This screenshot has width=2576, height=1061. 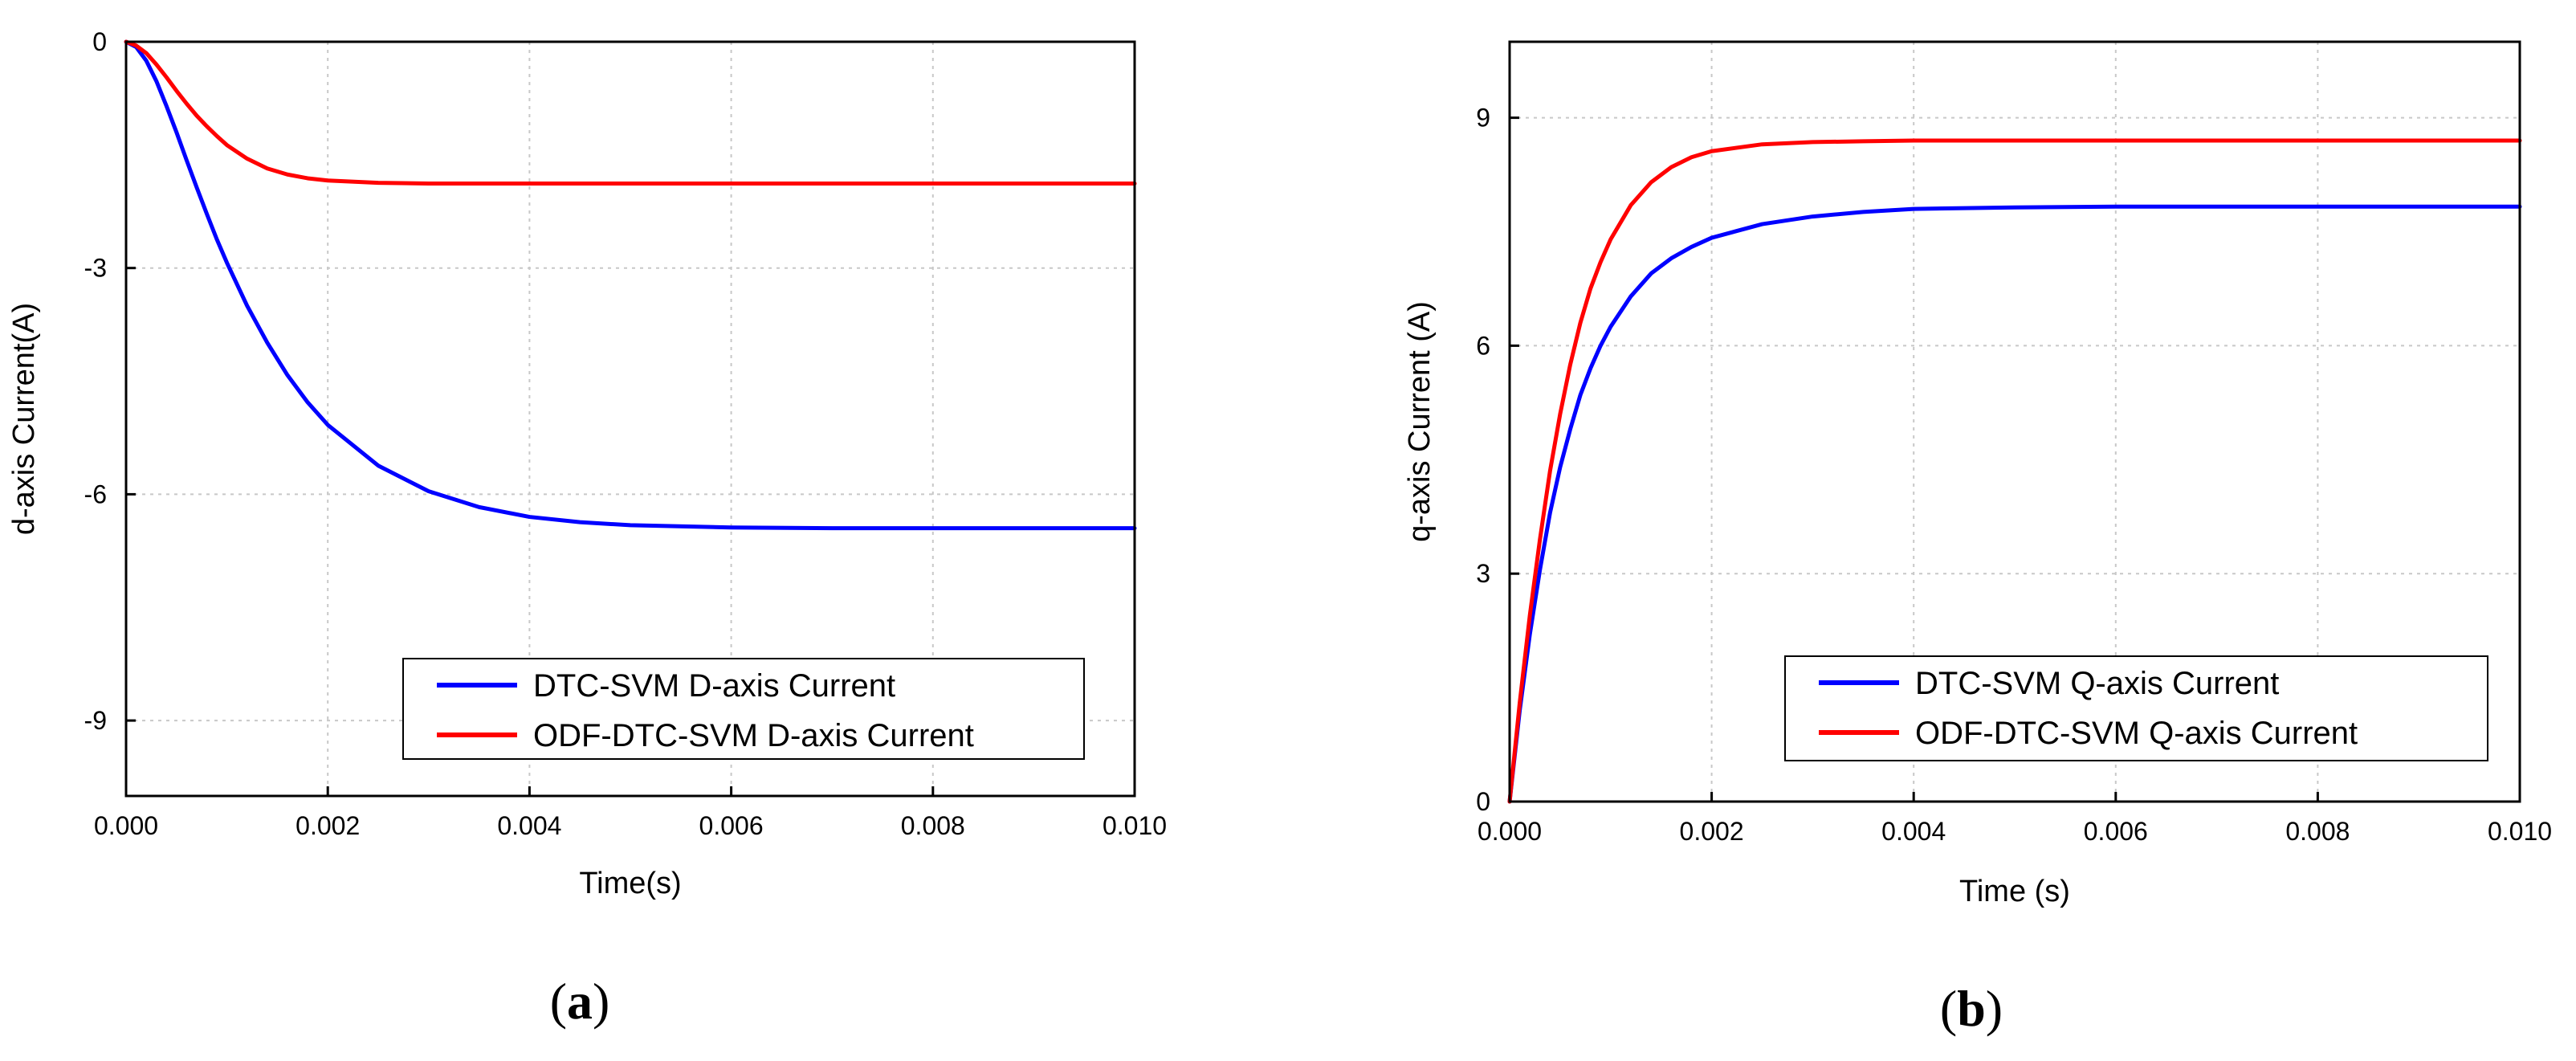 What do you see at coordinates (753, 736) in the screenshot?
I see `legend-label-2: ODF-DTC-SVM D-axis Current` at bounding box center [753, 736].